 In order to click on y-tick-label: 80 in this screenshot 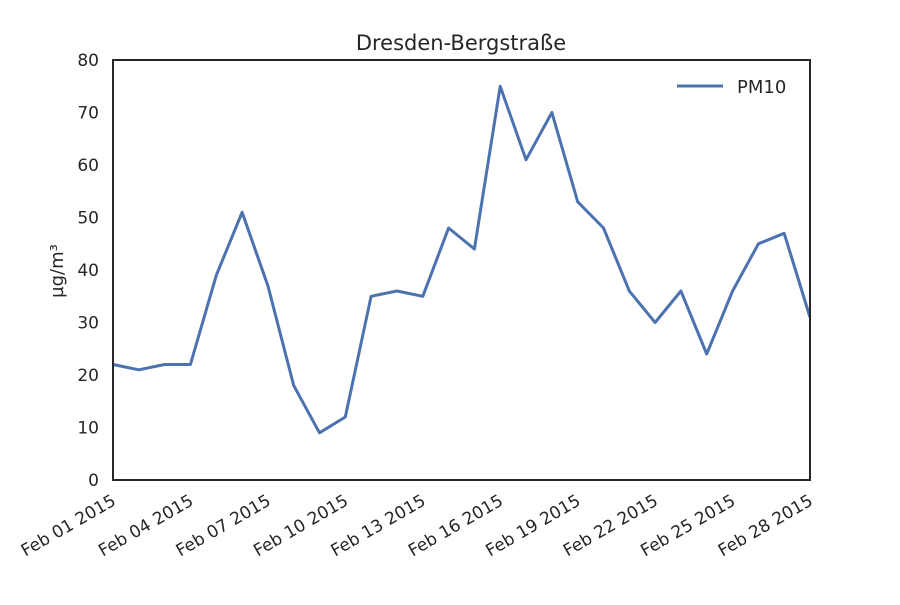, I will do `click(88, 61)`.